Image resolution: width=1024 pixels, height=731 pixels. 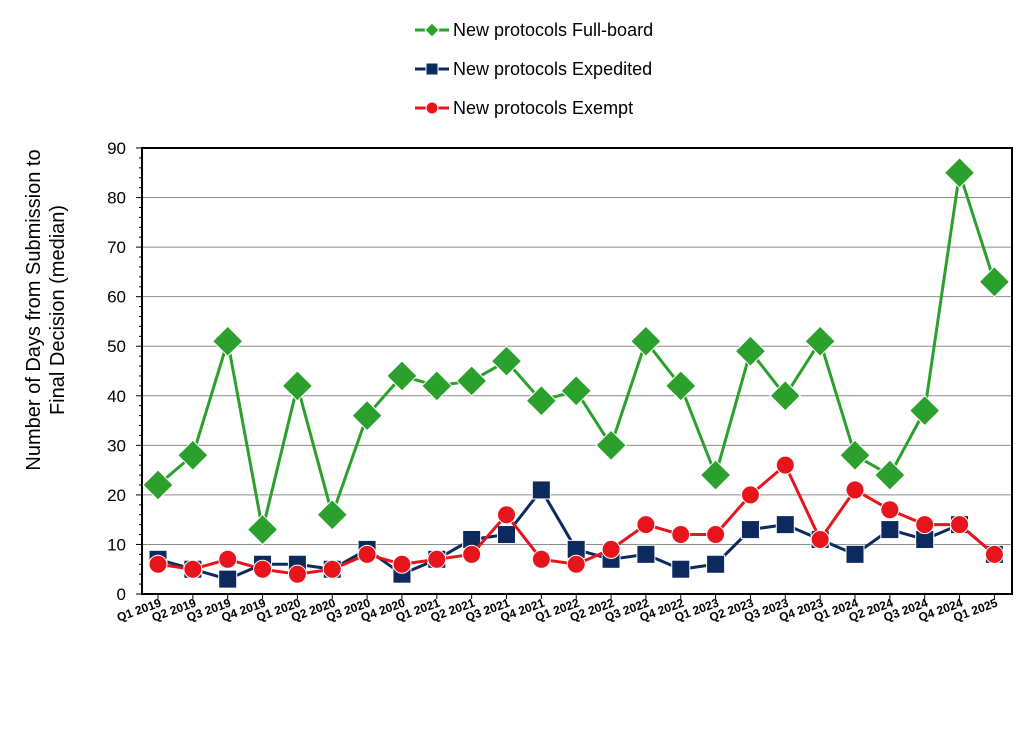 What do you see at coordinates (785, 465) in the screenshot?
I see `data-point-new-protocols-exempt-q3-2023` at bounding box center [785, 465].